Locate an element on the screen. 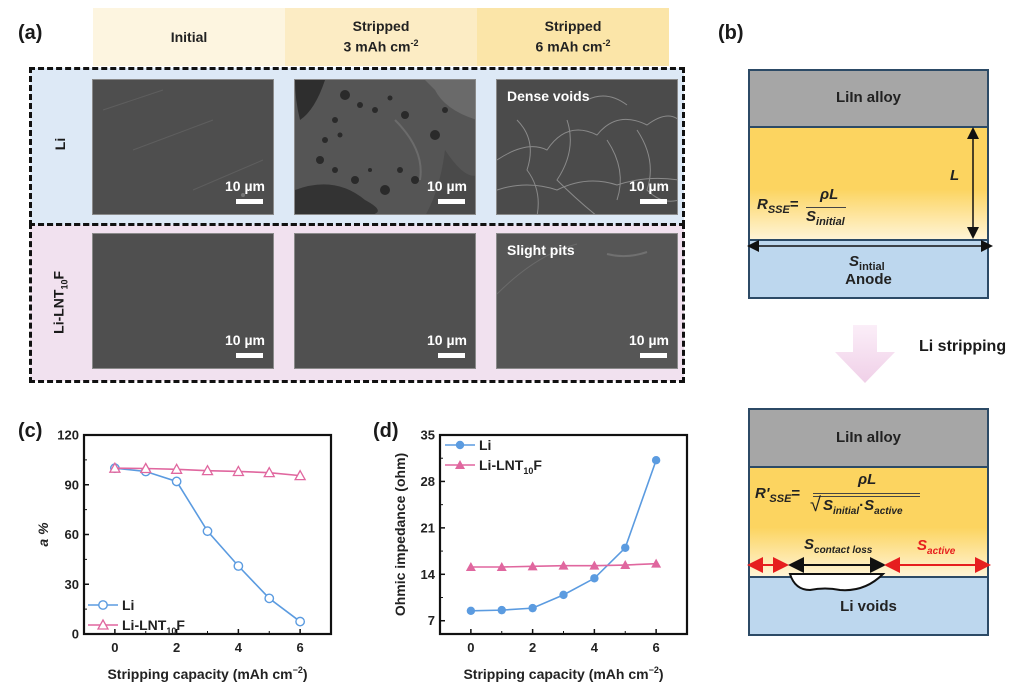  column-header-line2: 6 mAh cm is located at coordinates (569, 46).